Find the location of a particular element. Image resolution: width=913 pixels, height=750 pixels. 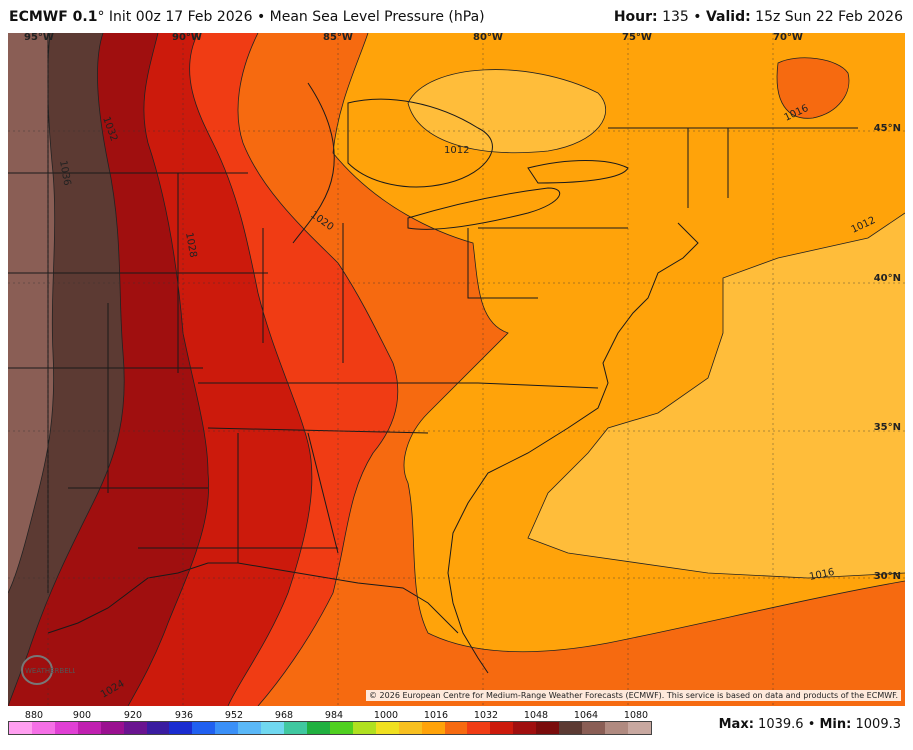

lat-label-30n: 30°N is located at coordinates (887, 576).